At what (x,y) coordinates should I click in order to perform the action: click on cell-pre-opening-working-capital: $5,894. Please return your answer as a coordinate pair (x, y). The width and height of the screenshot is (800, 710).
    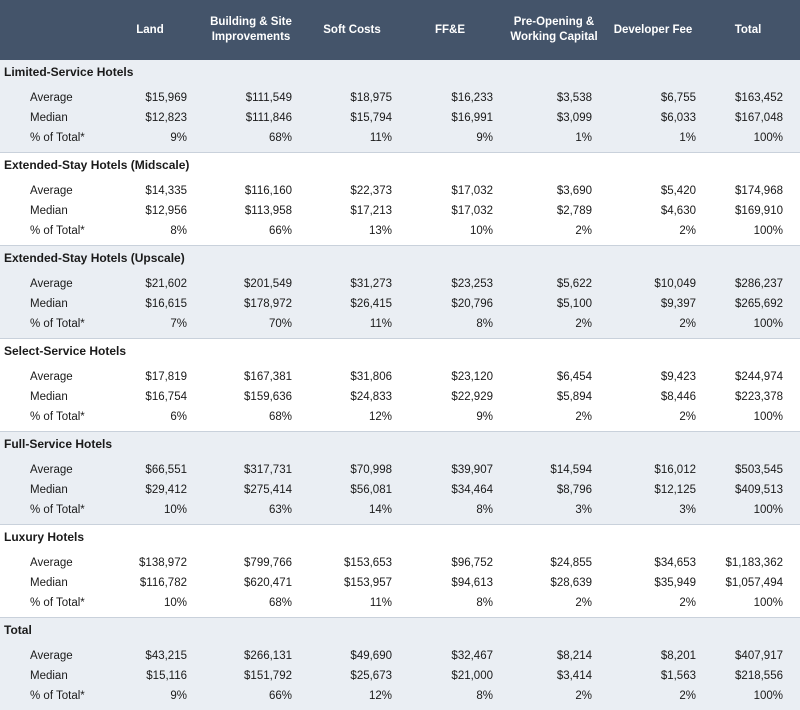
    Looking at the image, I should click on (574, 397).